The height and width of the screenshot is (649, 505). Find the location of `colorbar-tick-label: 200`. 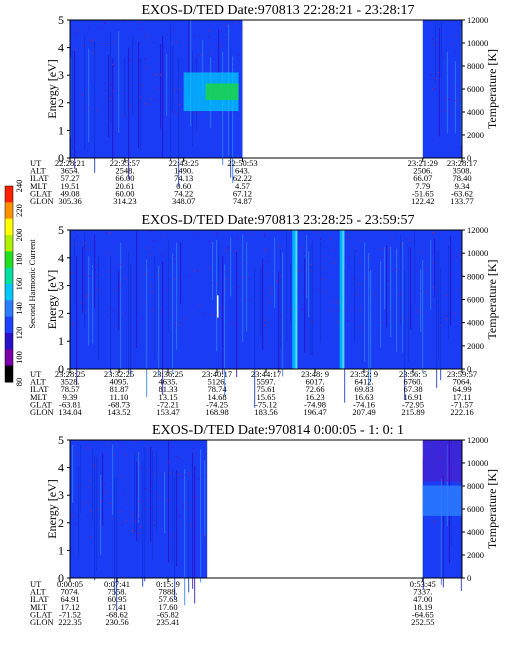

colorbar-tick-label: 200 is located at coordinates (19, 235).